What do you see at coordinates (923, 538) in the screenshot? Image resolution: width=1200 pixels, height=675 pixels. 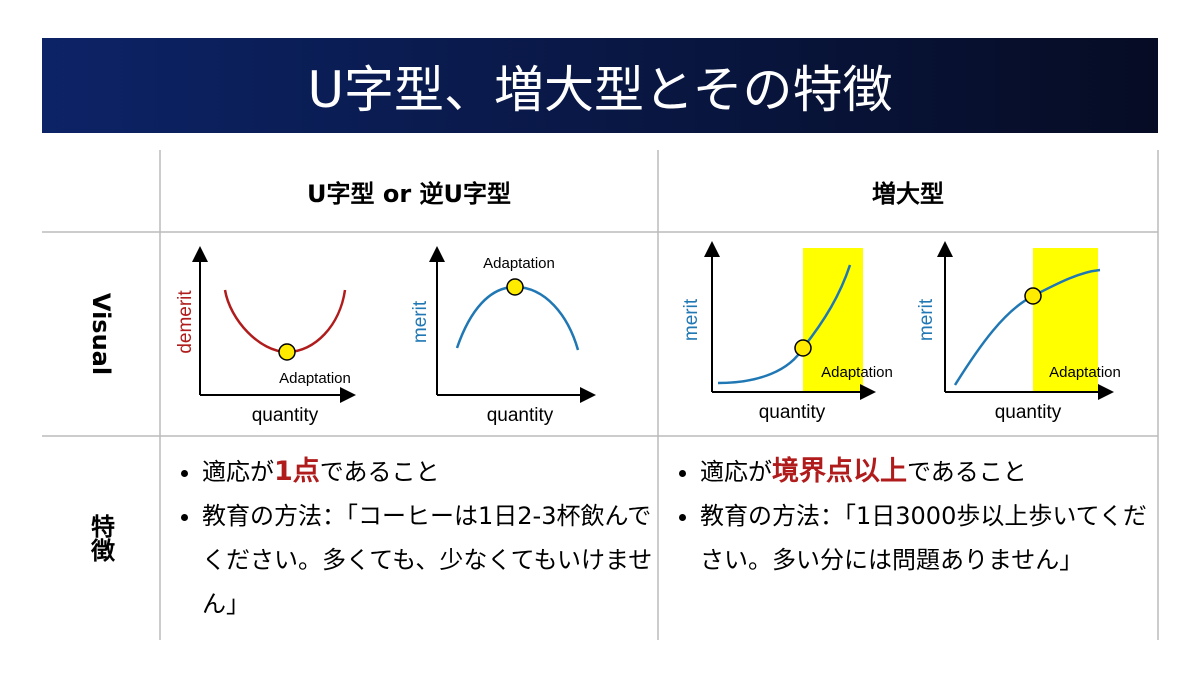 I see `text: 教育の方法：「1日3000歩以上歩いてください。多い分には問題ありません」` at bounding box center [923, 538].